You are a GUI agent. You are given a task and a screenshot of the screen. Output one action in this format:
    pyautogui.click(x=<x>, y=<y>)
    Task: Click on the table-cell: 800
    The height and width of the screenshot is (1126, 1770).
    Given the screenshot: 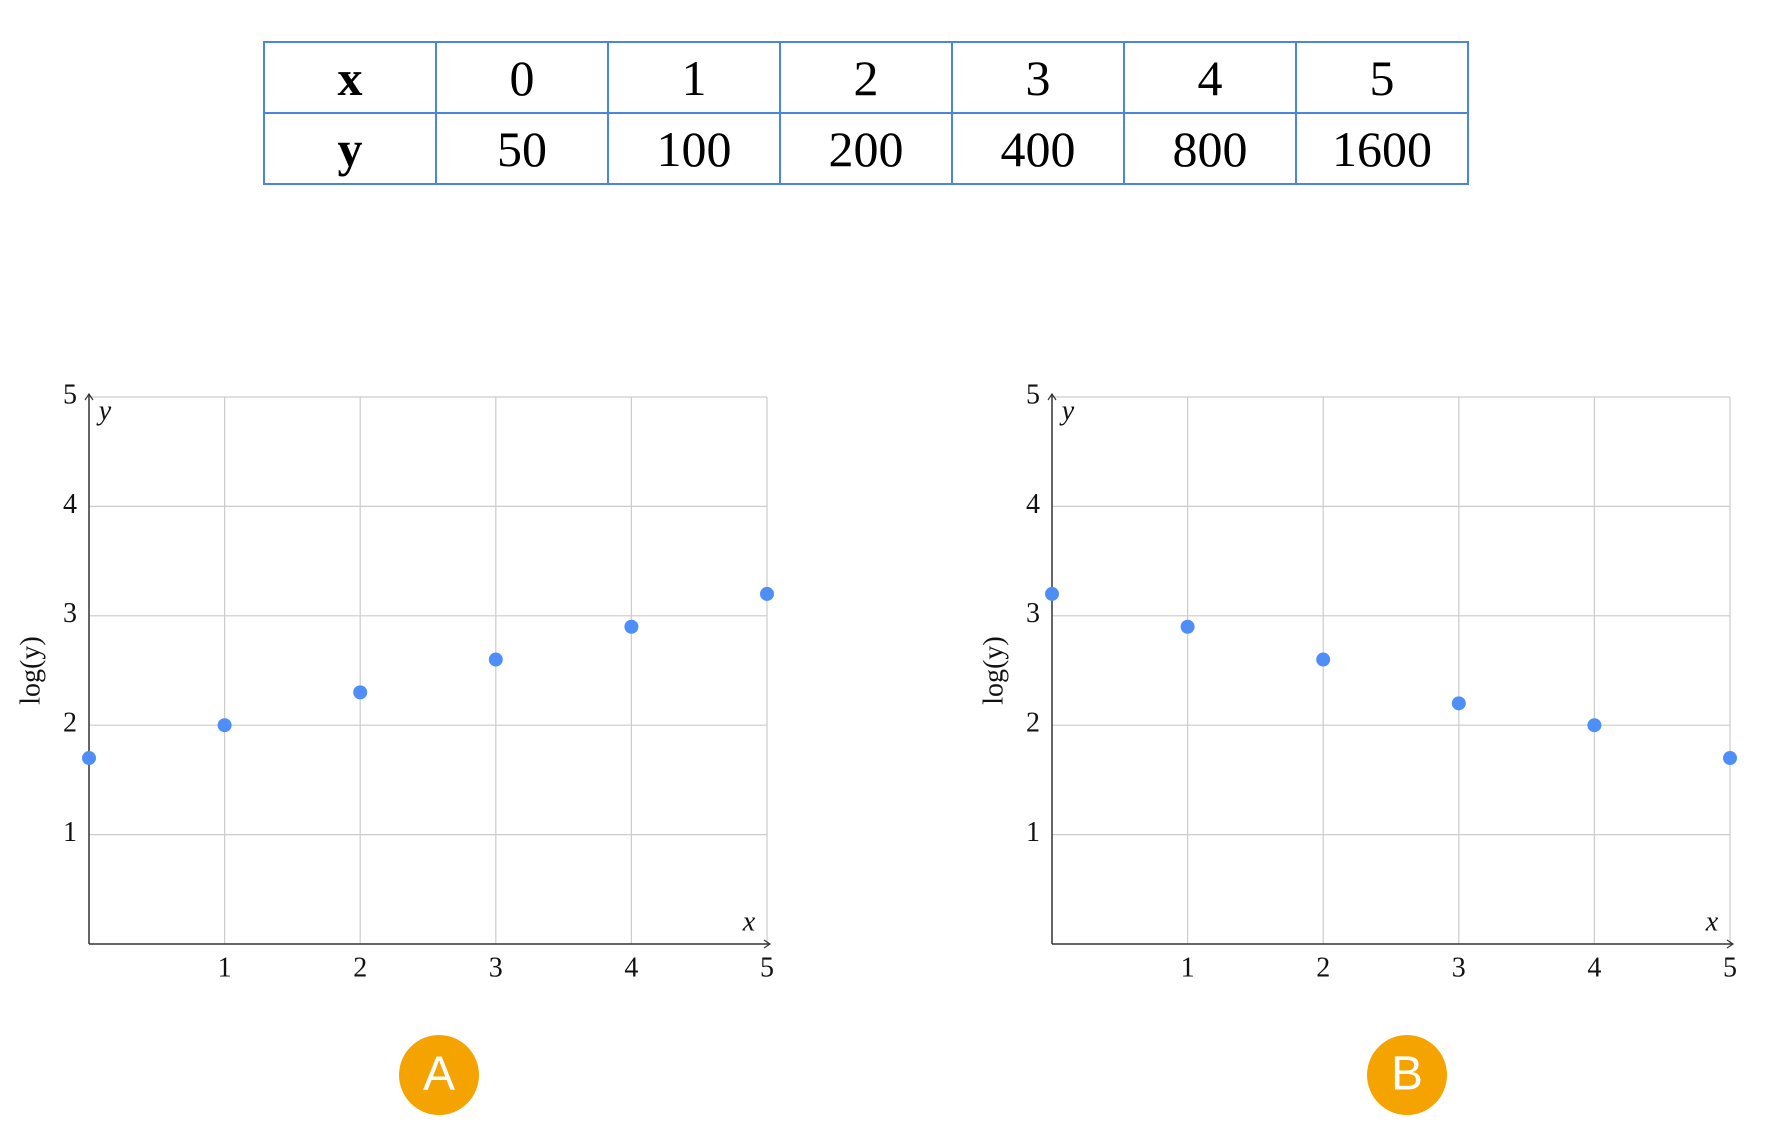 What is the action you would take?
    pyautogui.click(x=1210, y=148)
    